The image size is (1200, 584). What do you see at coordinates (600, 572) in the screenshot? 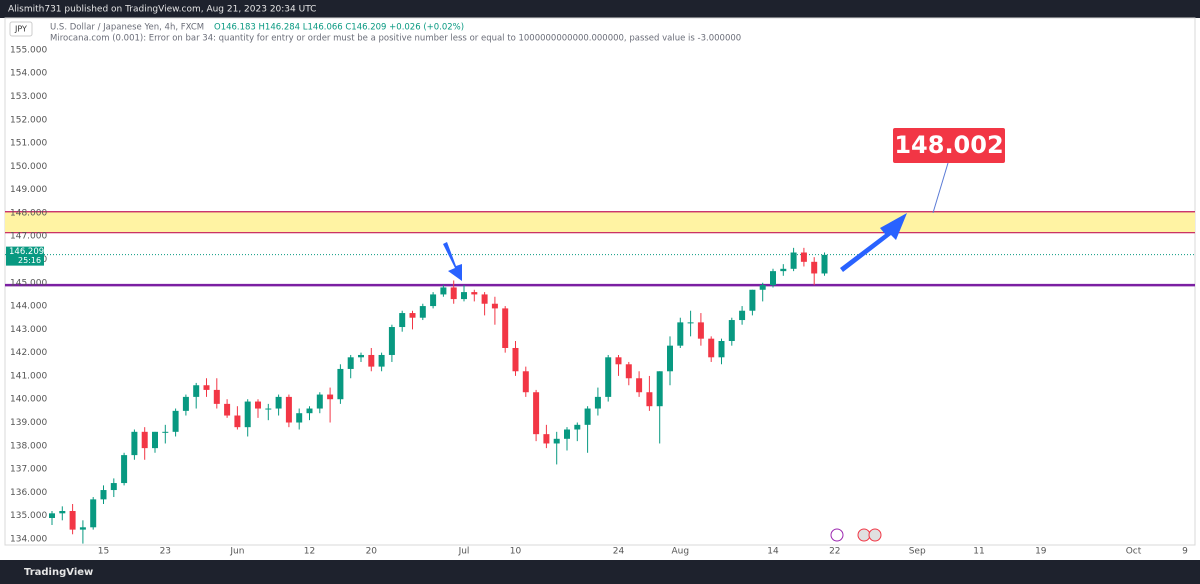
I see `footer-bar` at bounding box center [600, 572].